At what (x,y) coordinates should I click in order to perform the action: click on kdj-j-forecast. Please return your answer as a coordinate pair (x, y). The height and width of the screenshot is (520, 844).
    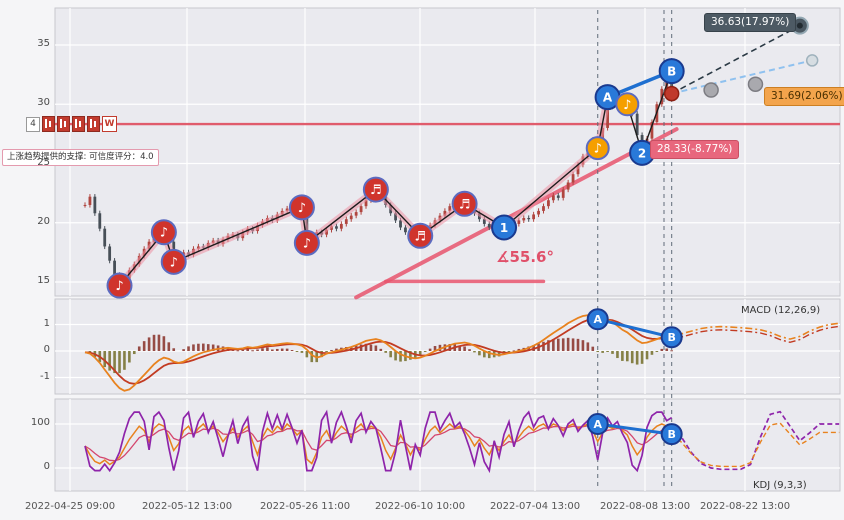
    Looking at the image, I should click on (755, 440).